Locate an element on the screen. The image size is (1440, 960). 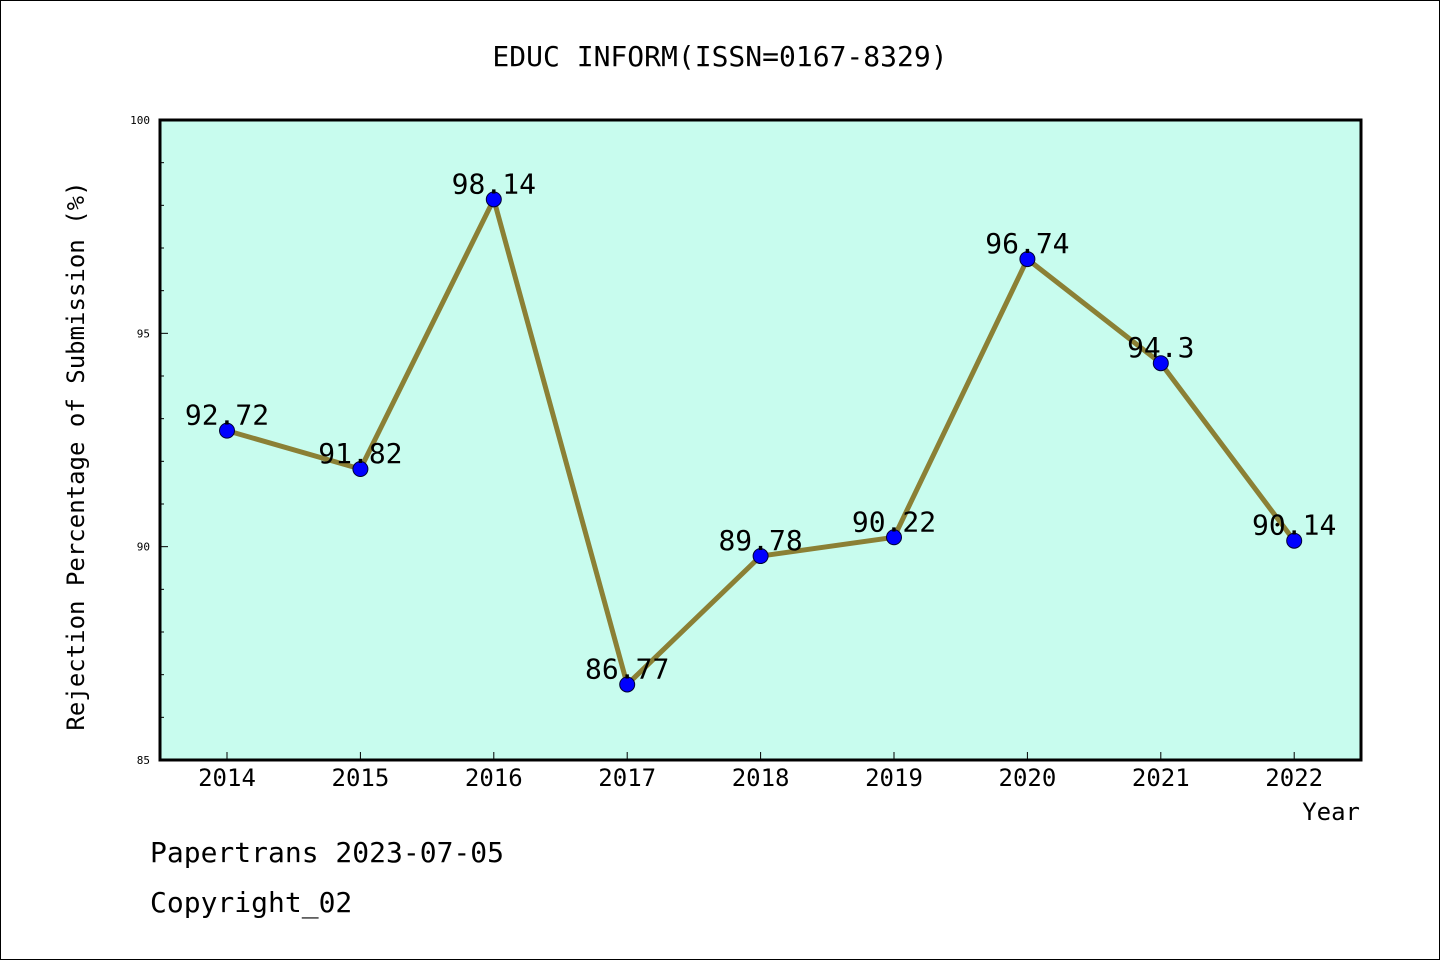
x-tick-label: 2017 is located at coordinates (627, 778).